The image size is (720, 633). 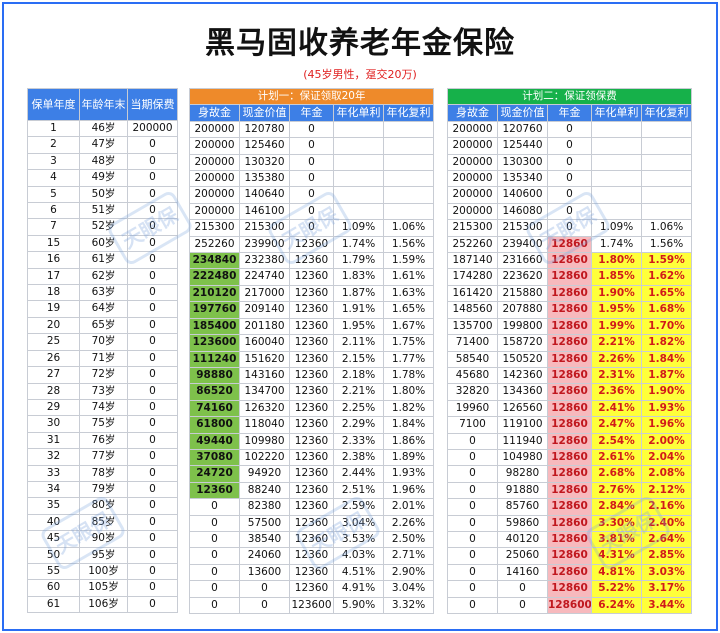 I want to click on plan1-cell: 123600, so click(x=214, y=343).